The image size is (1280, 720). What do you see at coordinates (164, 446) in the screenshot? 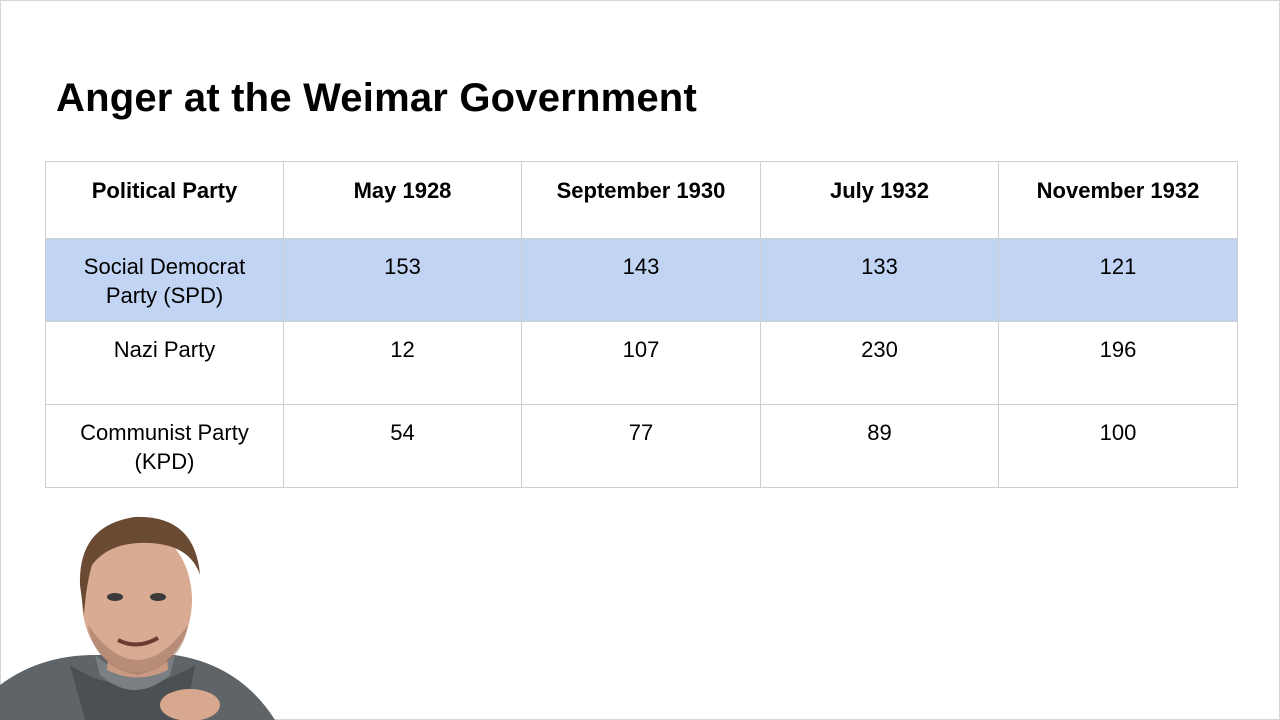
I see `party-name-kpd: Communist Party (KPD)` at bounding box center [164, 446].